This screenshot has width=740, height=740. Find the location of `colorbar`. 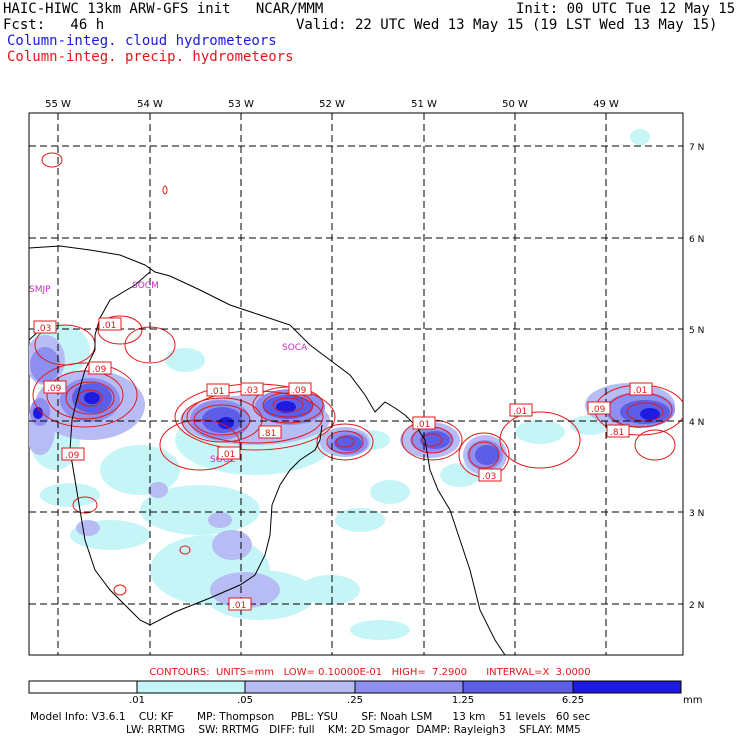

colorbar is located at coordinates (355, 687).